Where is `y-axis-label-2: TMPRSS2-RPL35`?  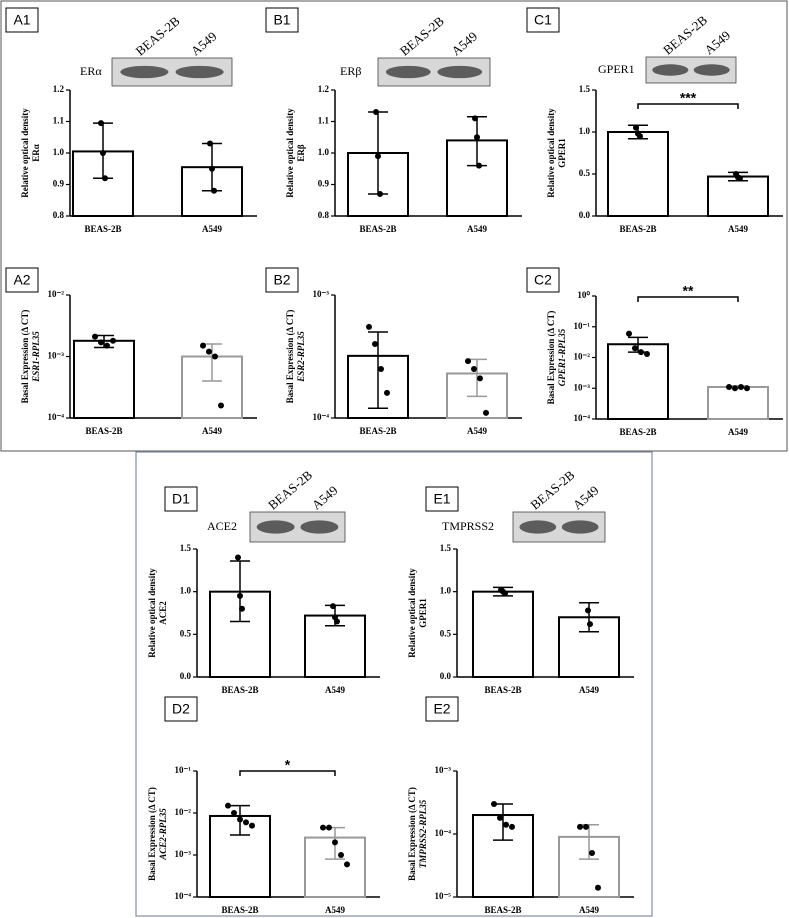 y-axis-label-2: TMPRSS2-RPL35 is located at coordinates (423, 833).